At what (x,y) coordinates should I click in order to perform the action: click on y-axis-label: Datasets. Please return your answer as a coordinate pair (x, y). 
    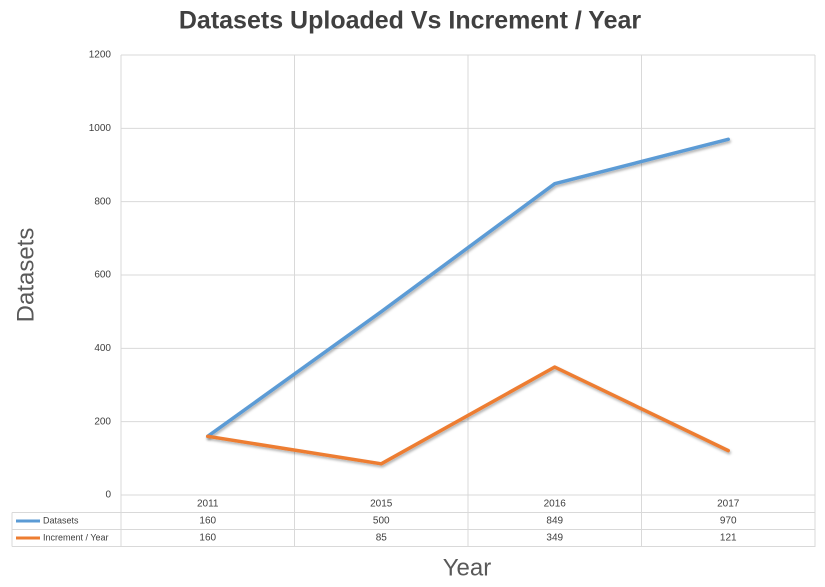
    Looking at the image, I should click on (25, 275).